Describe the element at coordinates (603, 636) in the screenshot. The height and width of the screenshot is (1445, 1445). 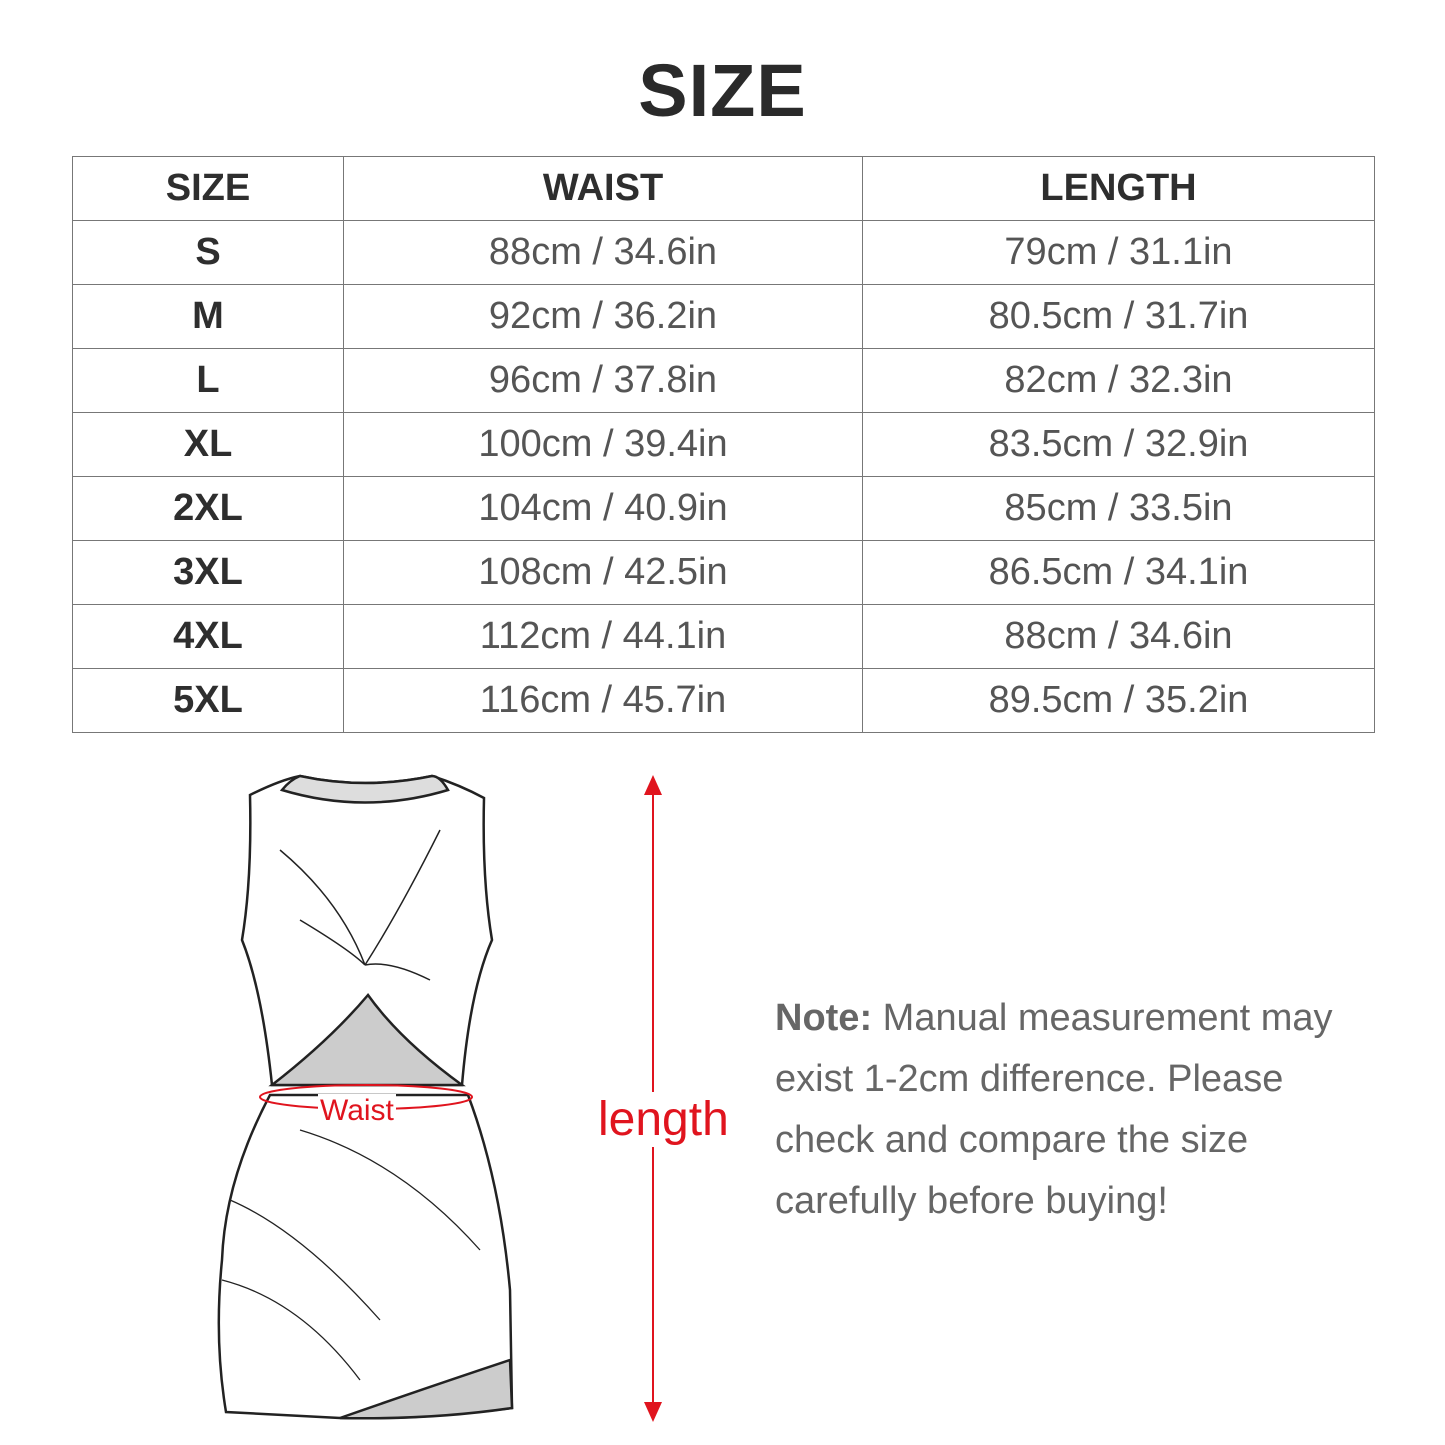
I see `cell-waist: 112cm / 44.1in` at that location.